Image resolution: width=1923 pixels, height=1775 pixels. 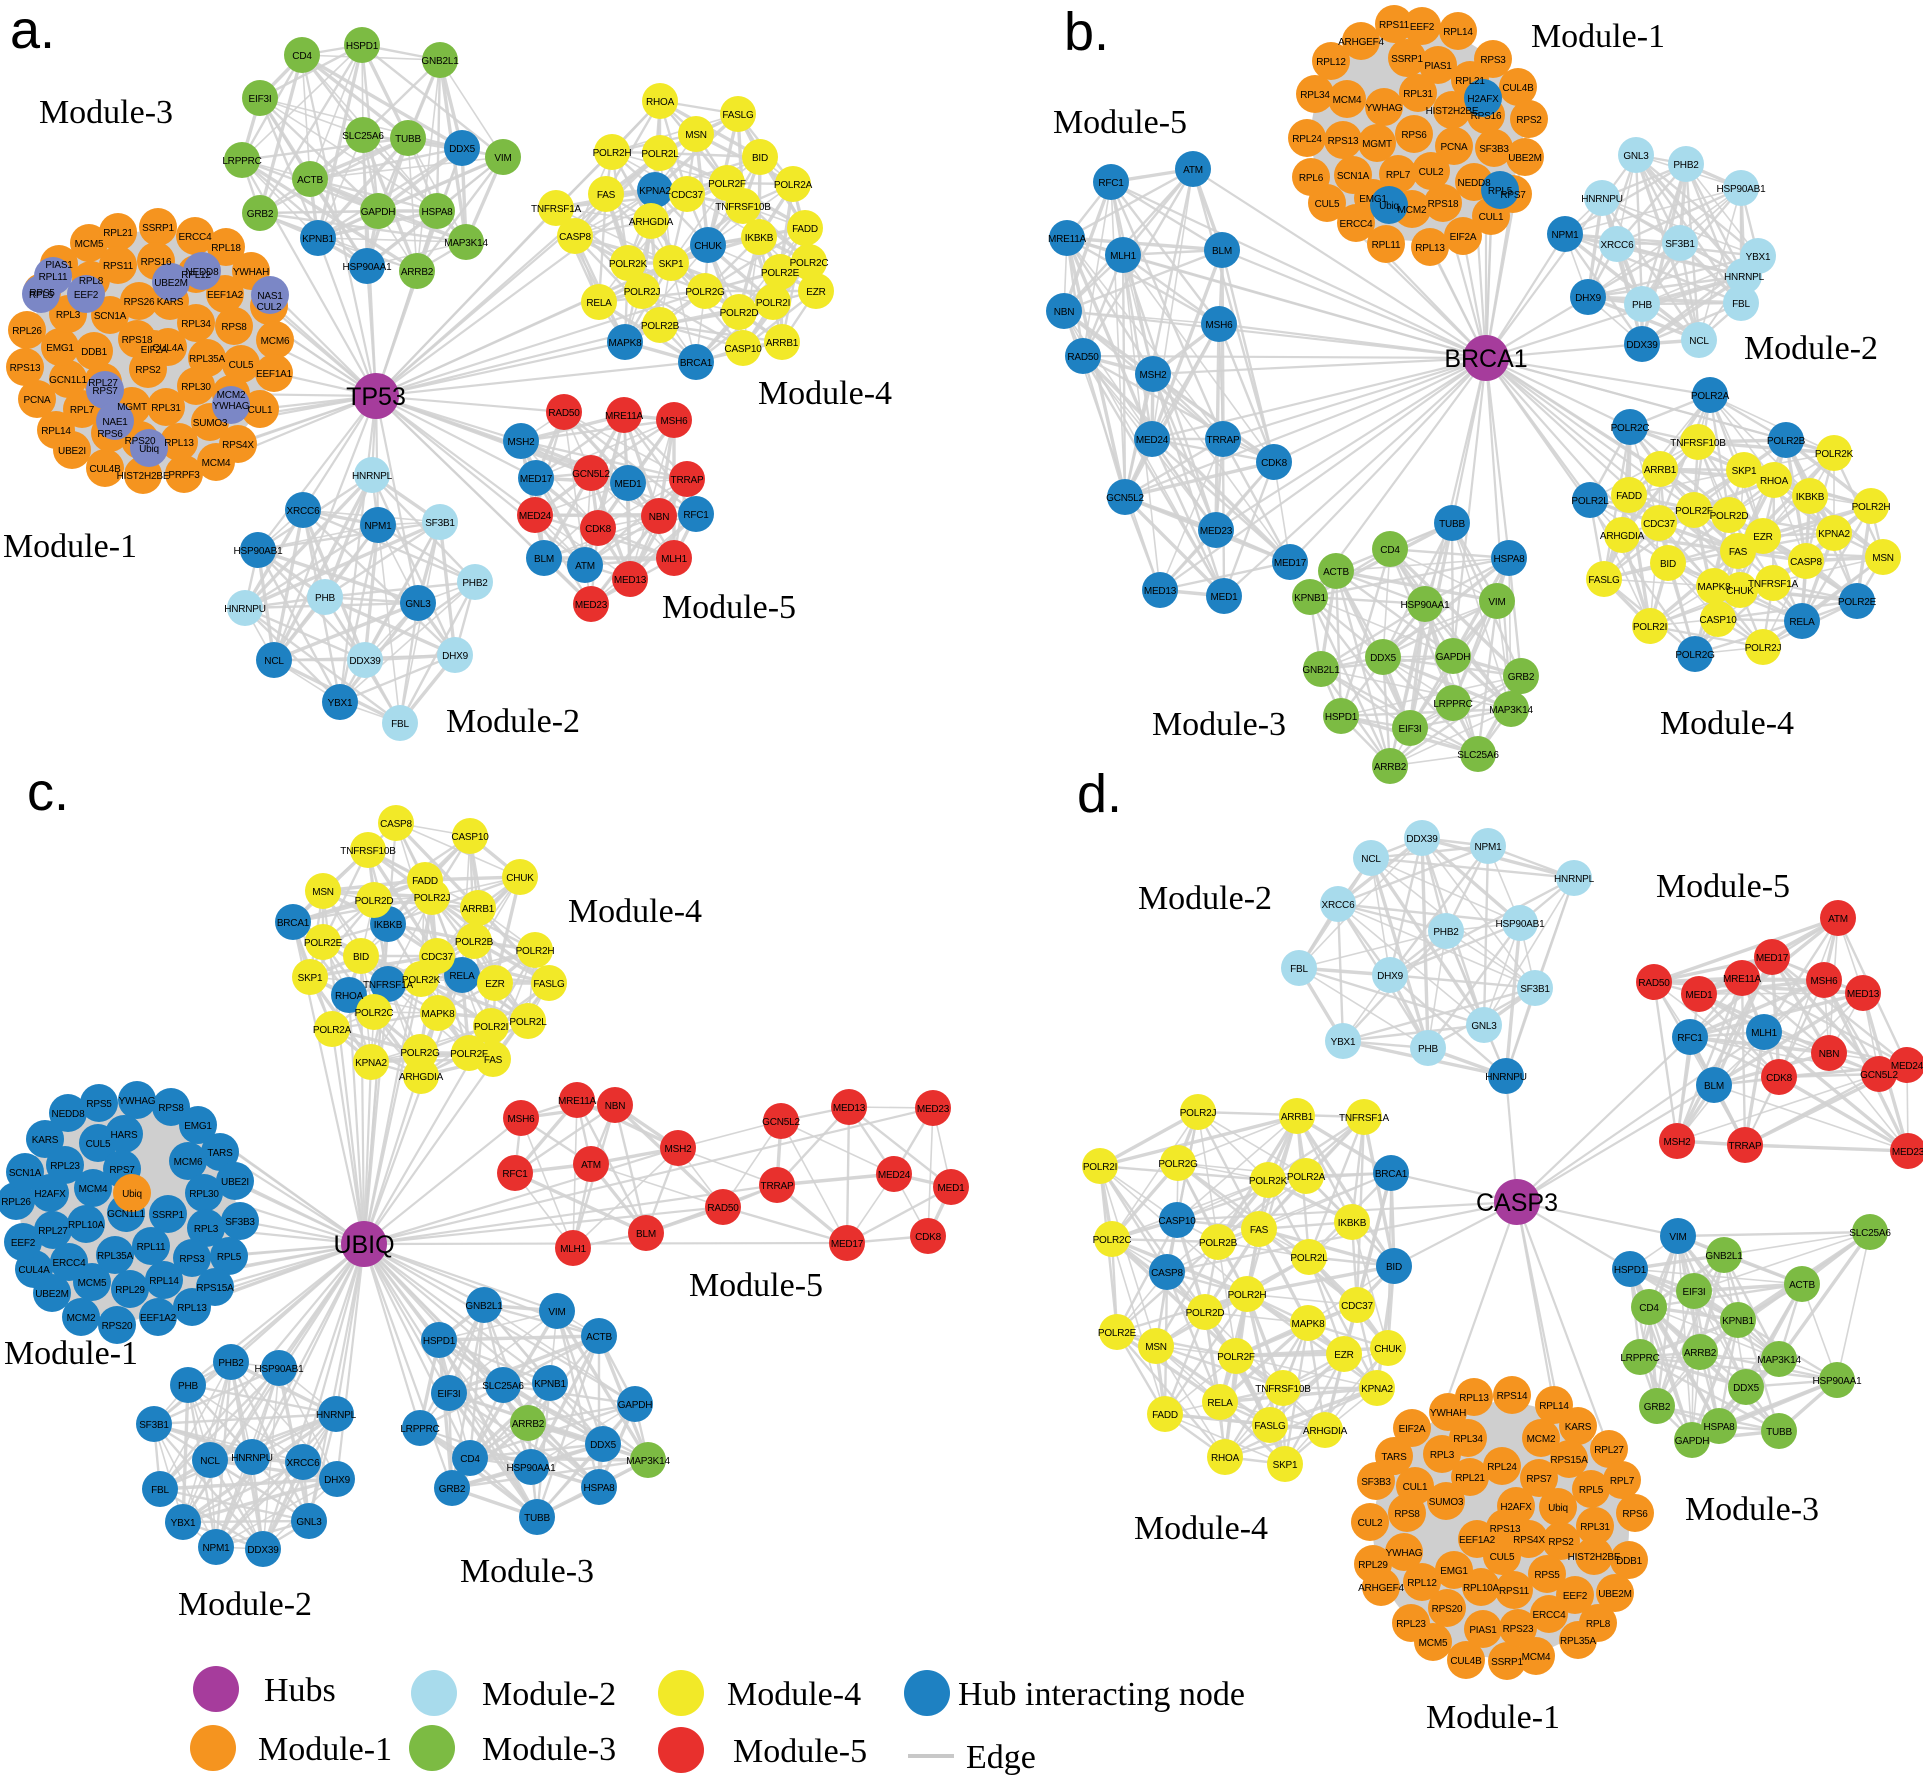 I want to click on svg-text: CUL5, so click(x=241, y=365).